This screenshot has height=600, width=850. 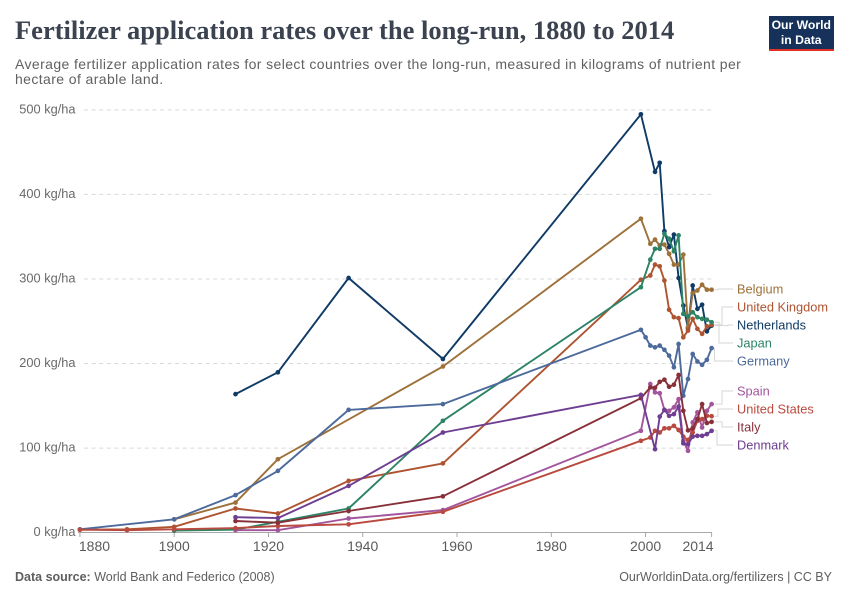 What do you see at coordinates (763, 361) in the screenshot?
I see `svg-text: Germany` at bounding box center [763, 361].